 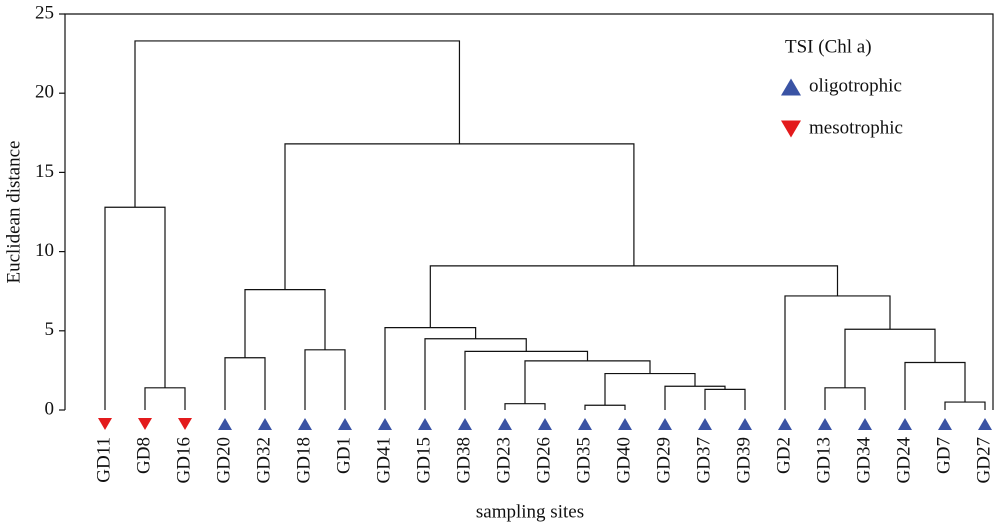 What do you see at coordinates (50, 408) in the screenshot?
I see `y-tick-label: 0` at bounding box center [50, 408].